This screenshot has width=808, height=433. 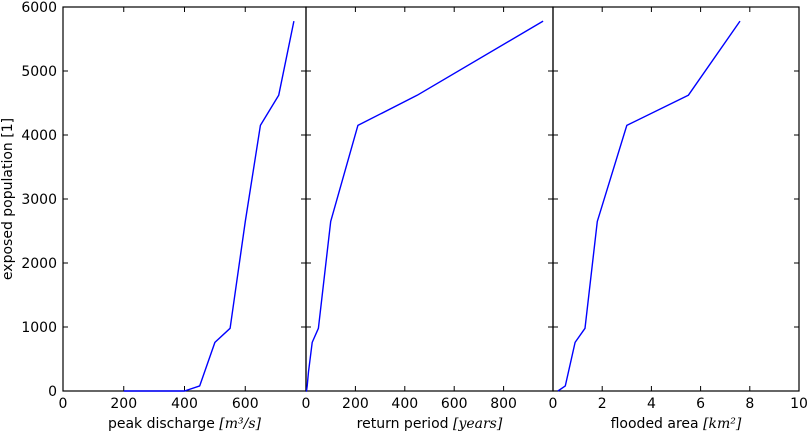 I want to click on x-axis-label-unit: [m³/s], so click(x=240, y=424).